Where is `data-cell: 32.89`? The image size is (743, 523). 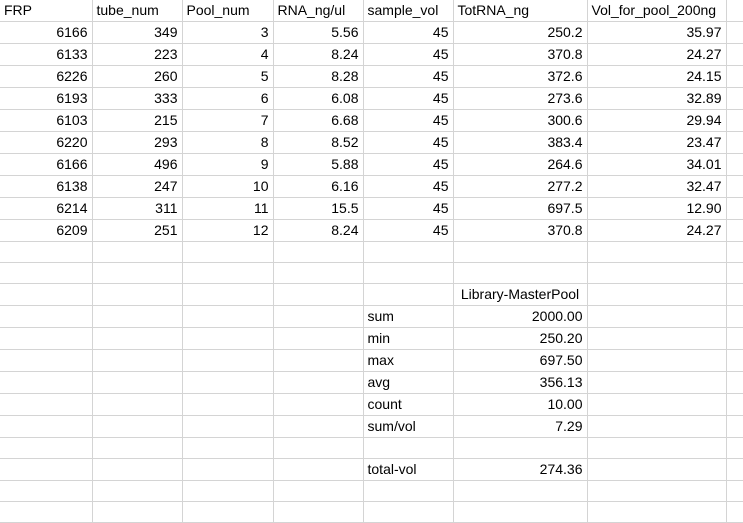 data-cell: 32.89 is located at coordinates (657, 98).